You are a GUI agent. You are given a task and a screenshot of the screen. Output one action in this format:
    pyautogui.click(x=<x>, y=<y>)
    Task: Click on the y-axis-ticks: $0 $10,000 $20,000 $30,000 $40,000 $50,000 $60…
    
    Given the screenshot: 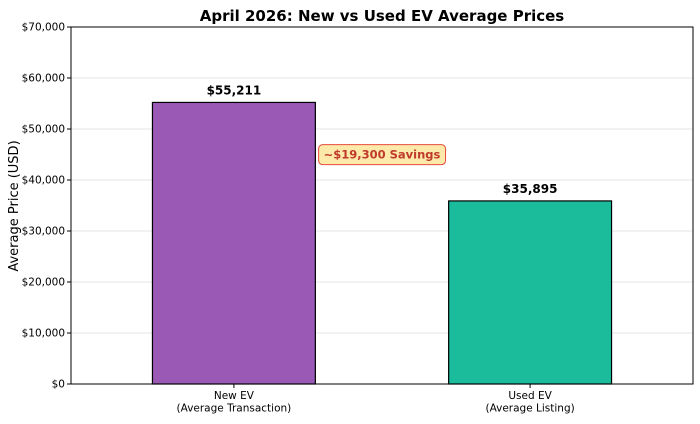 What is the action you would take?
    pyautogui.click(x=46, y=206)
    